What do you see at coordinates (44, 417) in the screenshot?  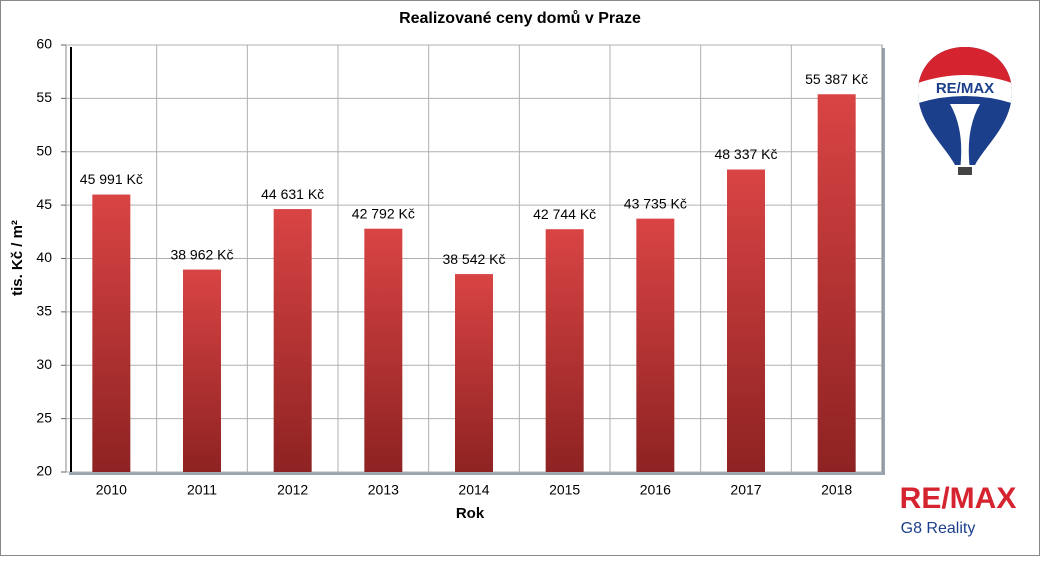 I see `y-tick-label: 25` at bounding box center [44, 417].